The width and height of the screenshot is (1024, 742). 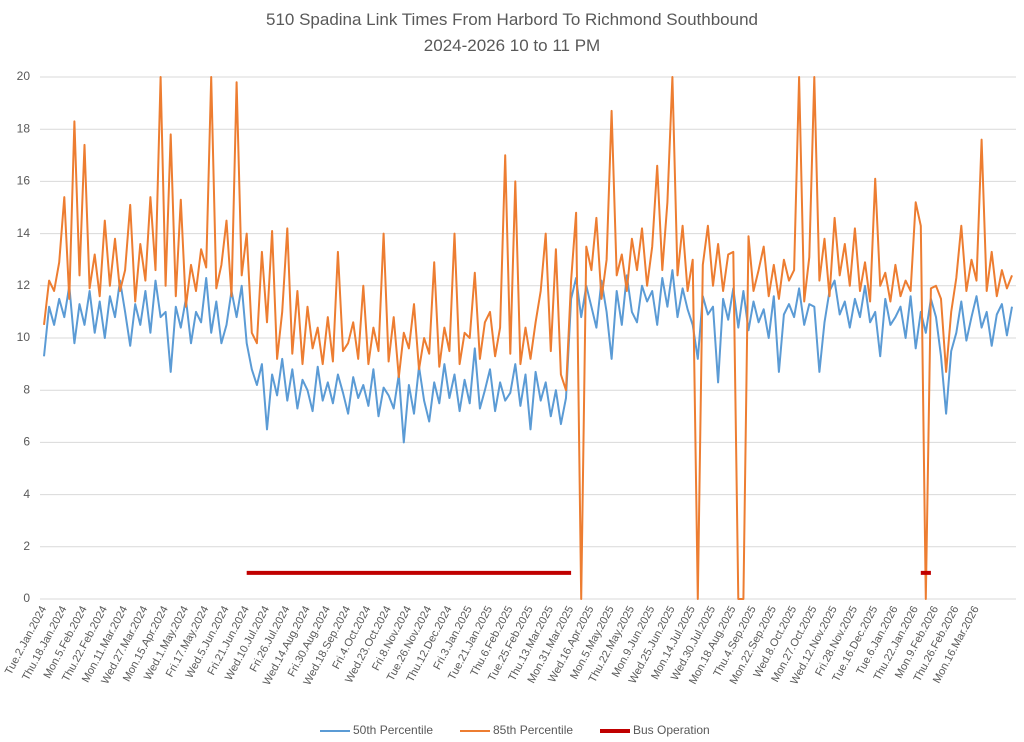 I want to click on y-tick-label: 2, so click(x=26, y=546).